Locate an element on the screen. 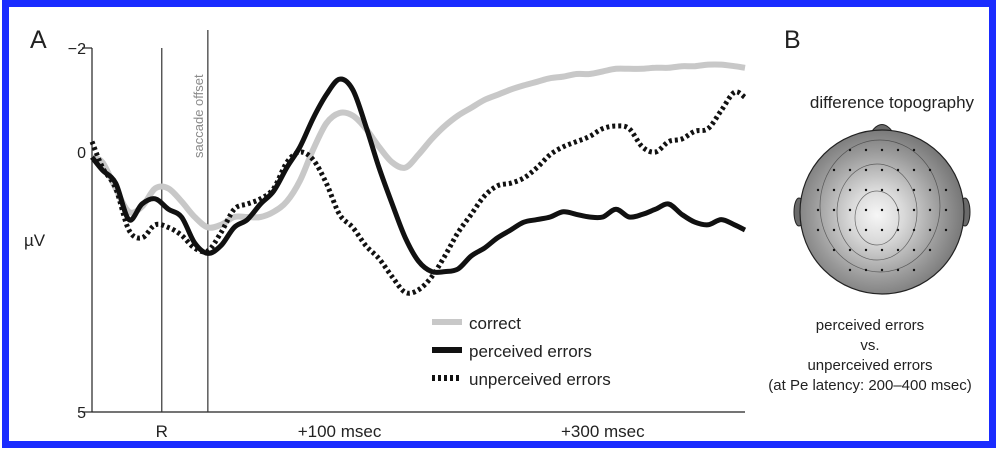 This screenshot has height=454, width=997. x-tick-label-1: +100 msec is located at coordinates (340, 431).